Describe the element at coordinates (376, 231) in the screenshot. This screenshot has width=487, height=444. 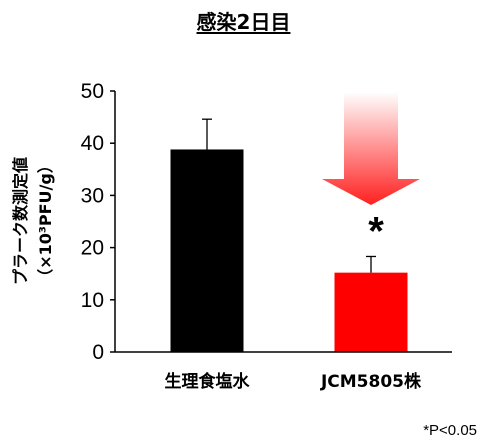
I see `significance-asterisk: *` at that location.